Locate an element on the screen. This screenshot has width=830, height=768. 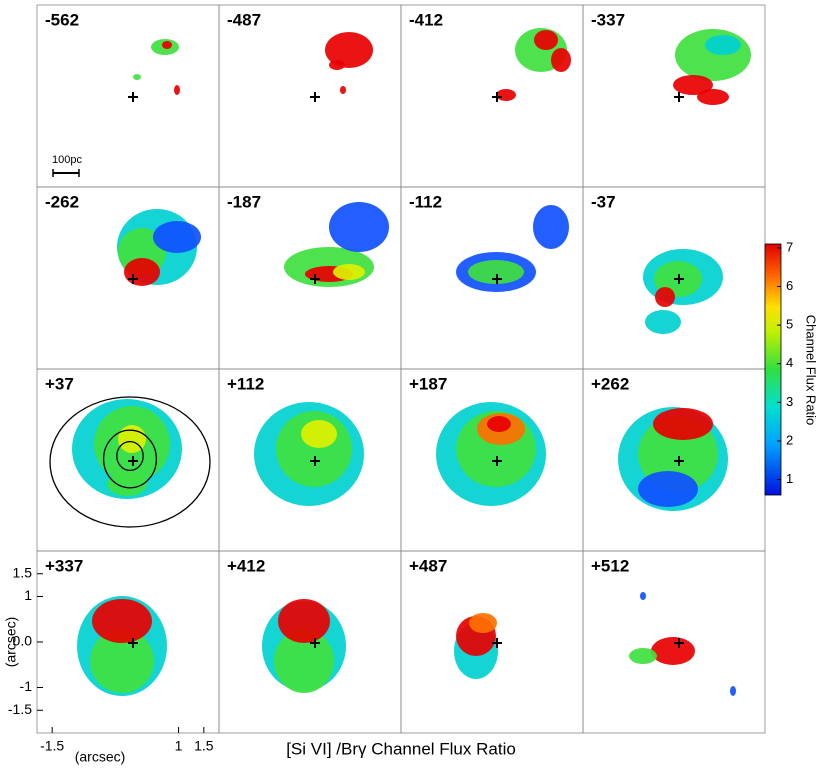
y-tick-label: -1 is located at coordinates (26, 686).